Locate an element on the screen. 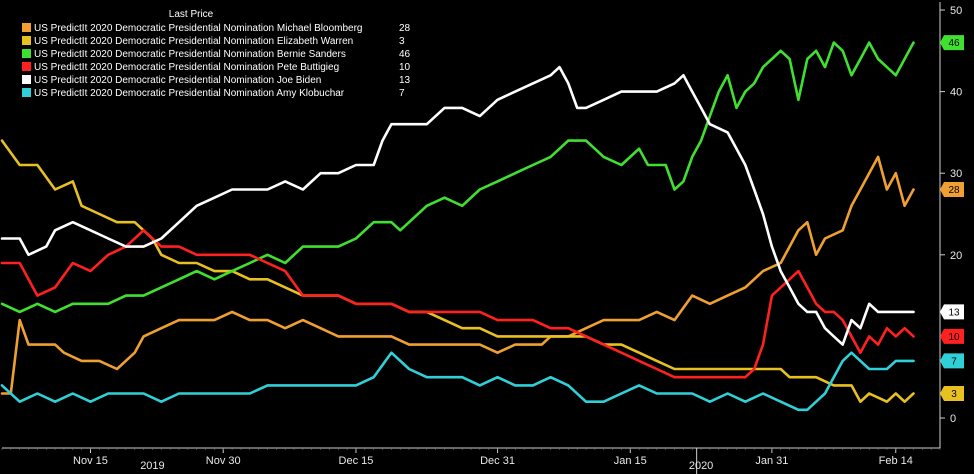  x-tick-label: Dec 15 is located at coordinates (356, 461).